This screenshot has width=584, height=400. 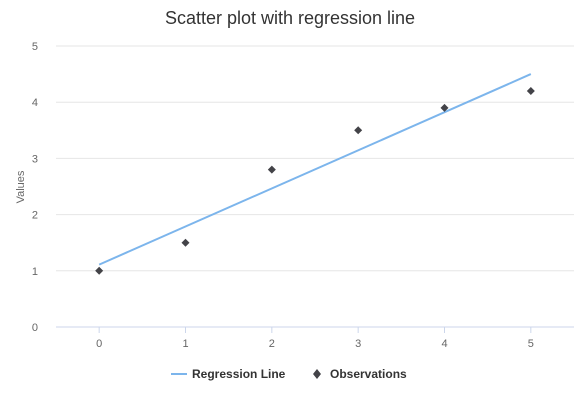 What do you see at coordinates (35, 103) in the screenshot?
I see `y-tick-label-4: 4` at bounding box center [35, 103].